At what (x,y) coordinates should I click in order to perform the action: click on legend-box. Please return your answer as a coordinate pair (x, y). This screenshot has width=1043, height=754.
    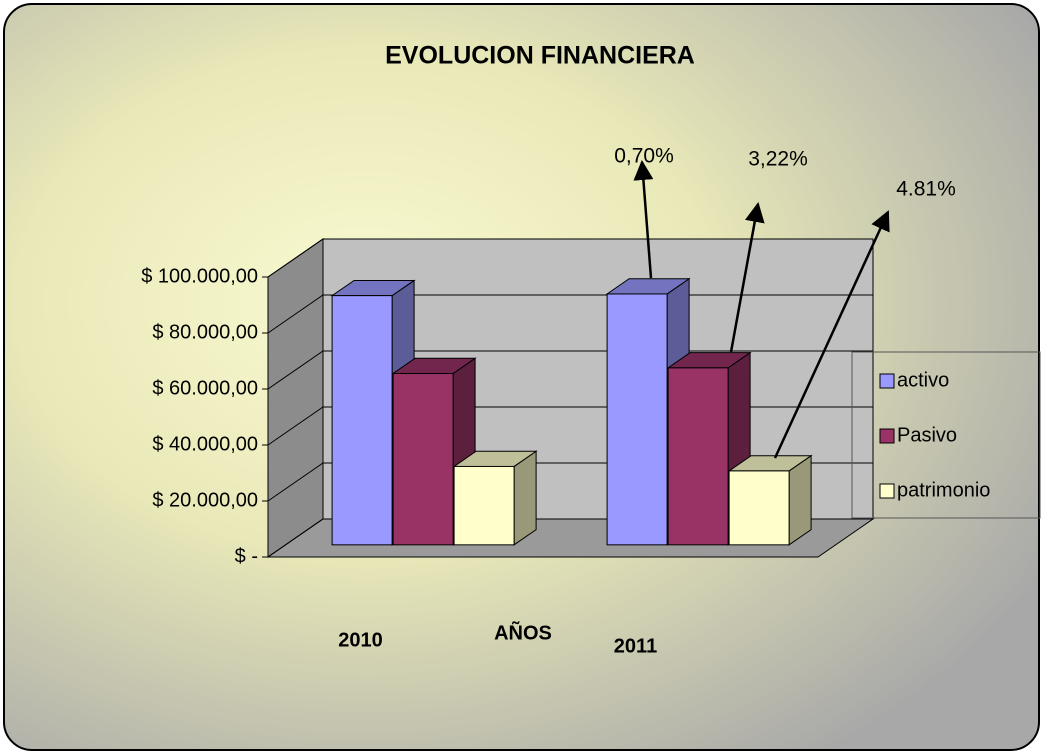
    Looking at the image, I should click on (946, 435).